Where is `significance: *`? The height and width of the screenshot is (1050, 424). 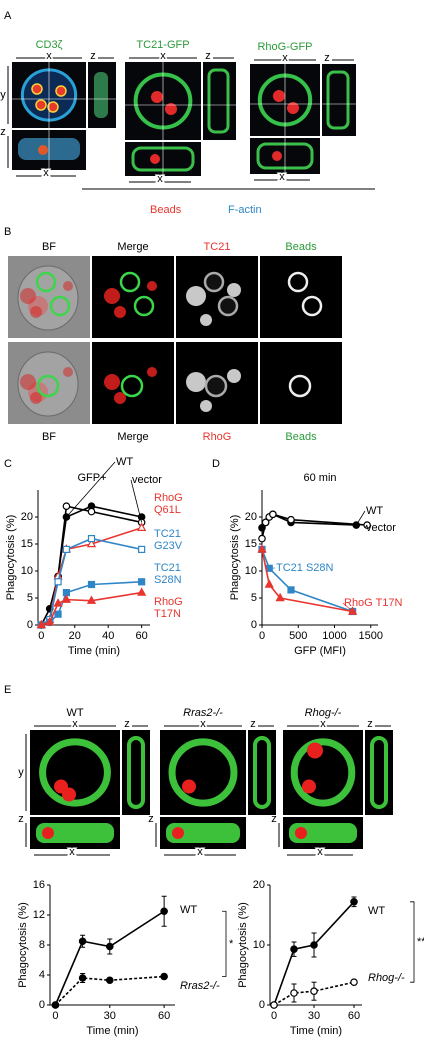
significance: * is located at coordinates (231, 944).